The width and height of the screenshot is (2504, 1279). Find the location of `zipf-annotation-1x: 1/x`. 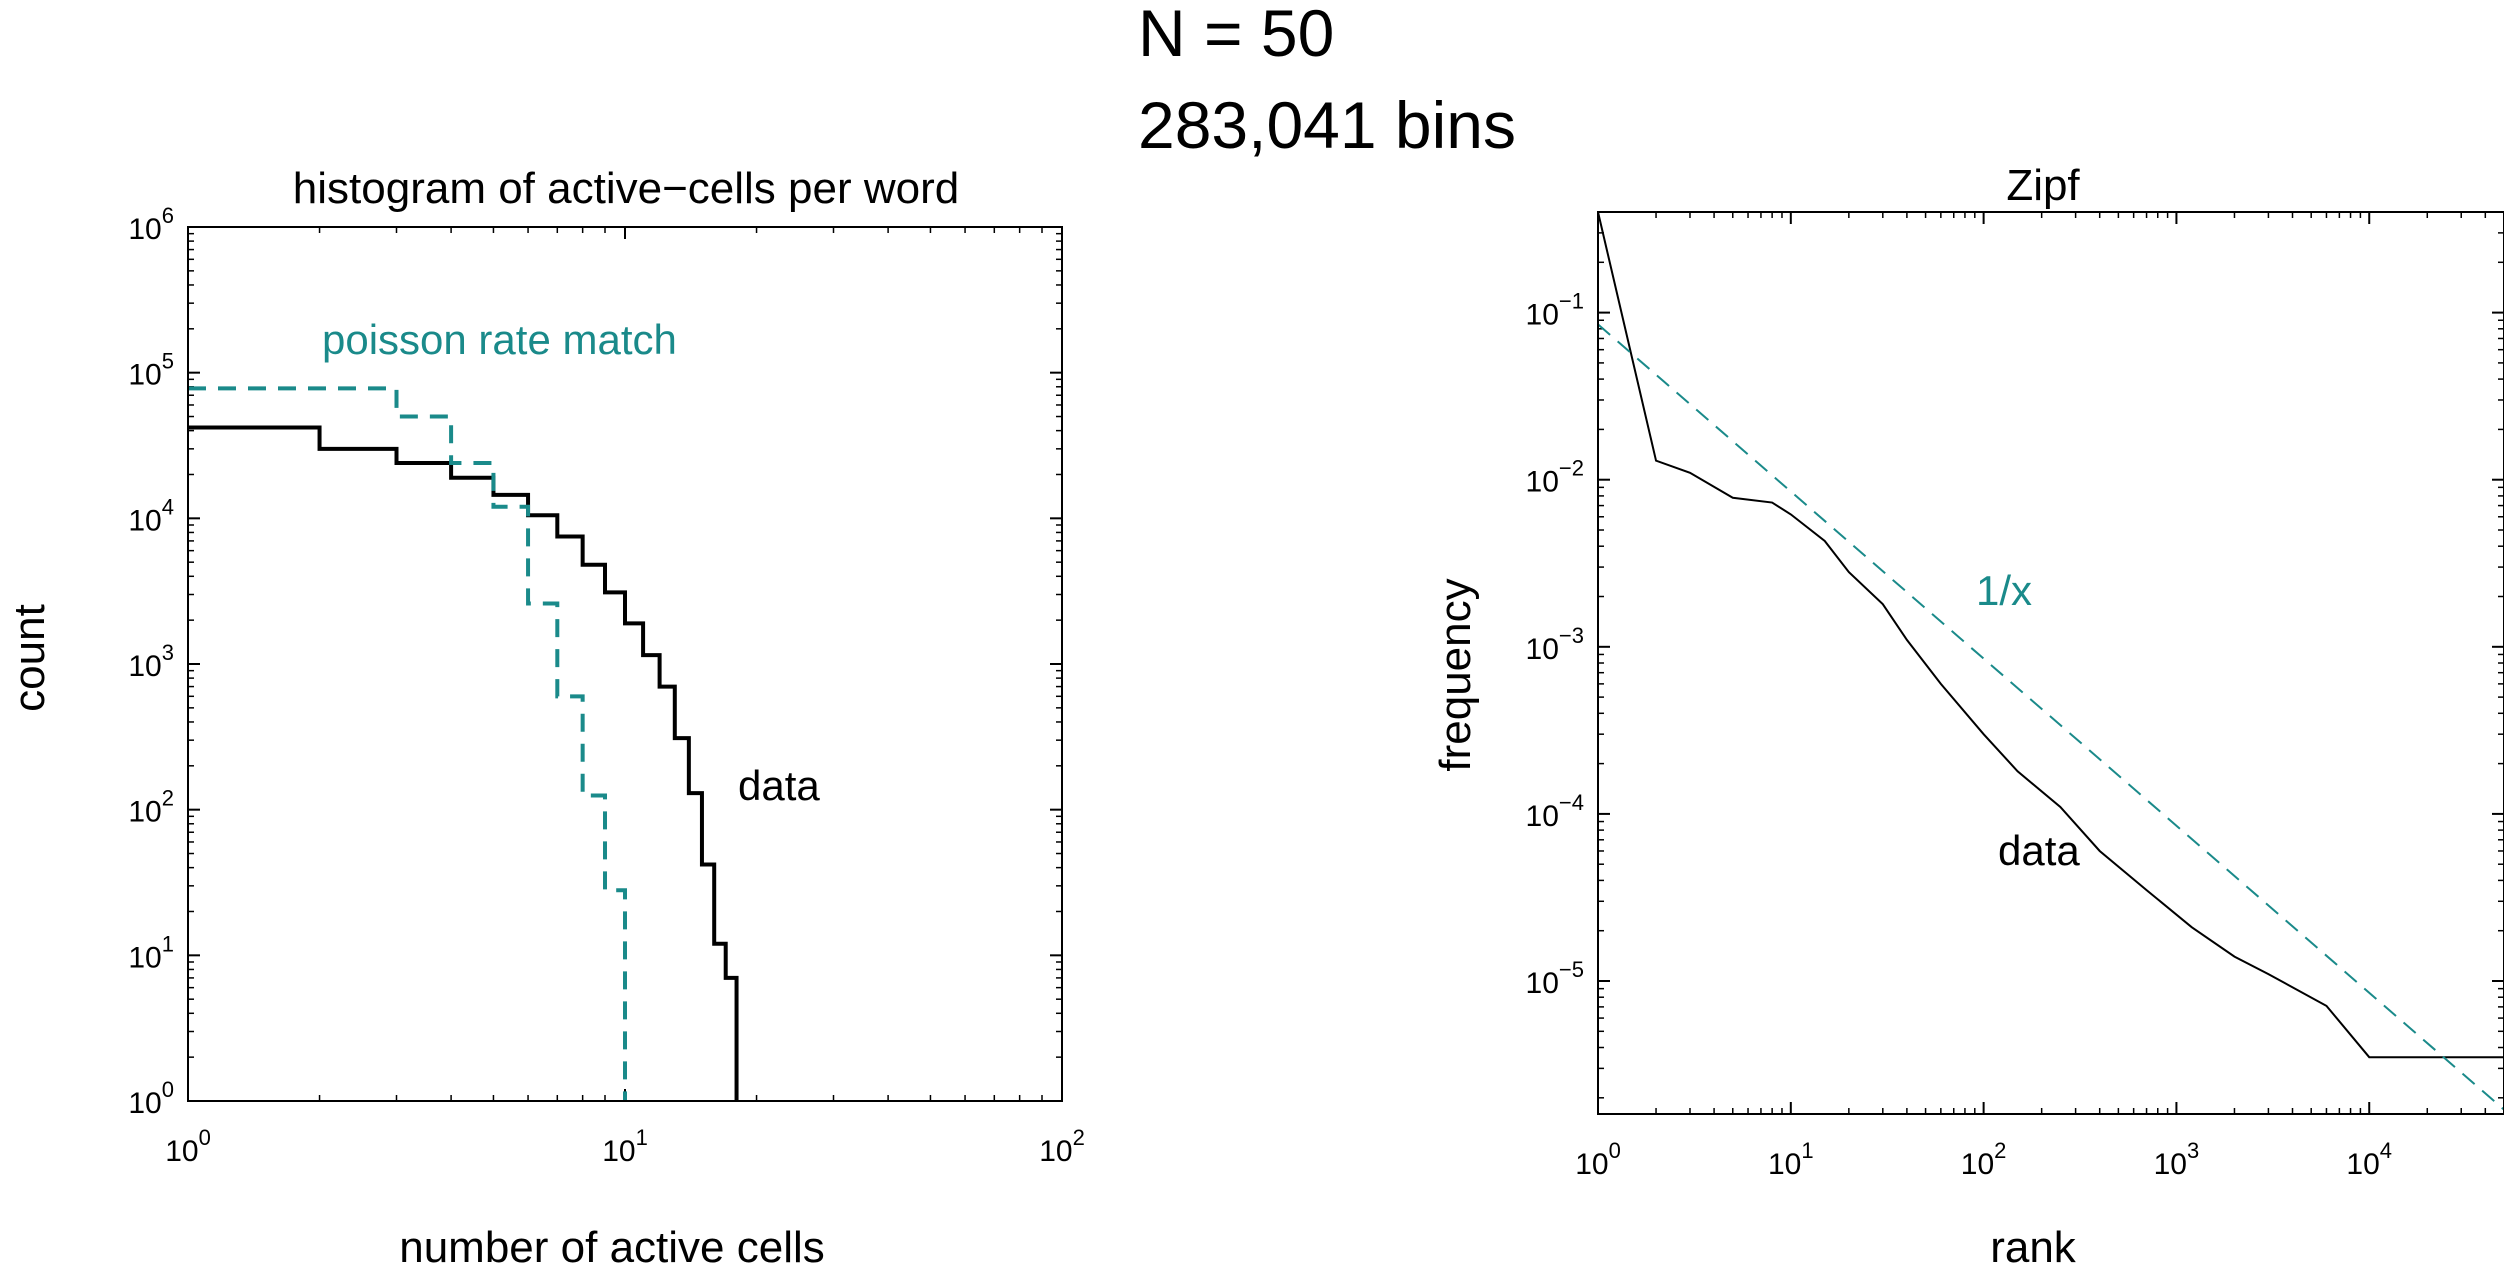

zipf-annotation-1x: 1/x is located at coordinates (2004, 590).